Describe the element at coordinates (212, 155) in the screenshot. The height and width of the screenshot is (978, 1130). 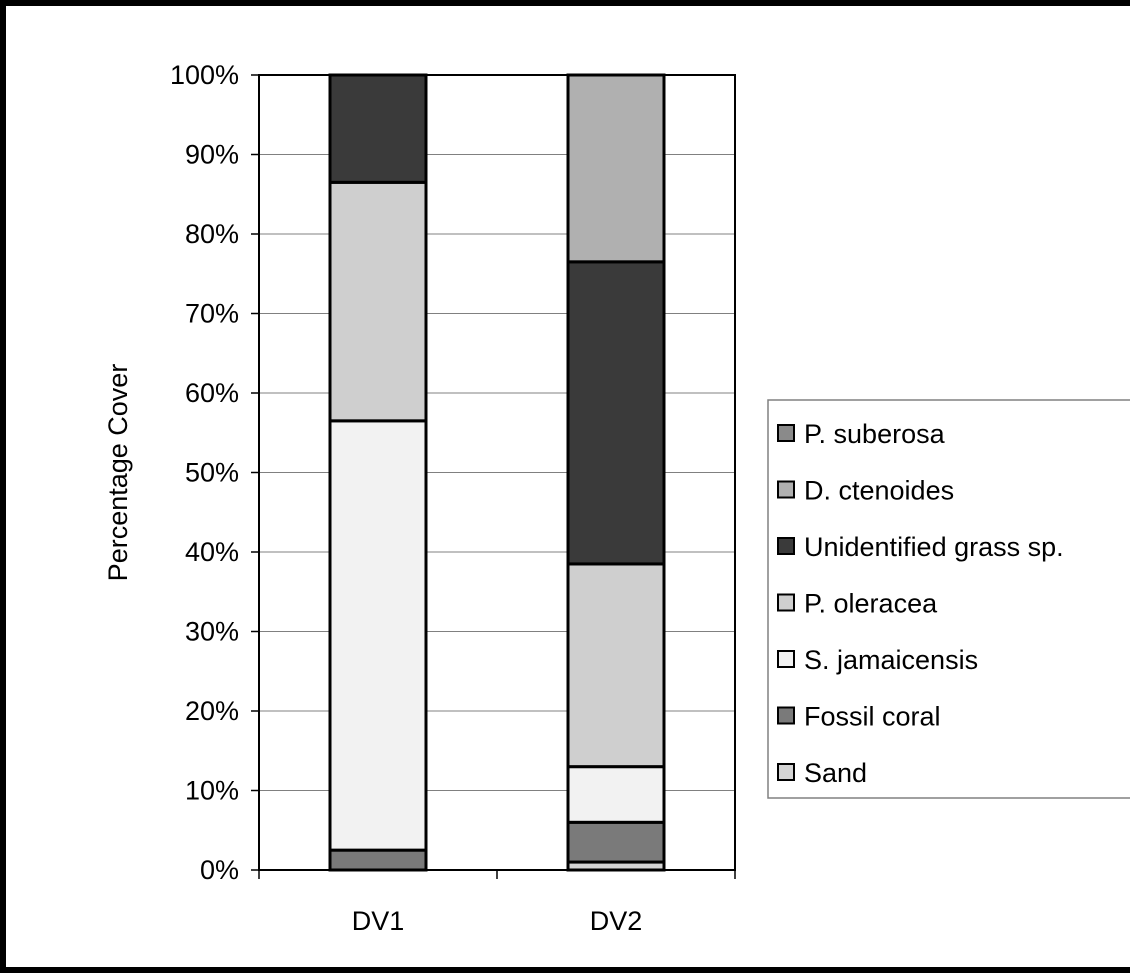
I see `y-tick-label: 90%` at that location.